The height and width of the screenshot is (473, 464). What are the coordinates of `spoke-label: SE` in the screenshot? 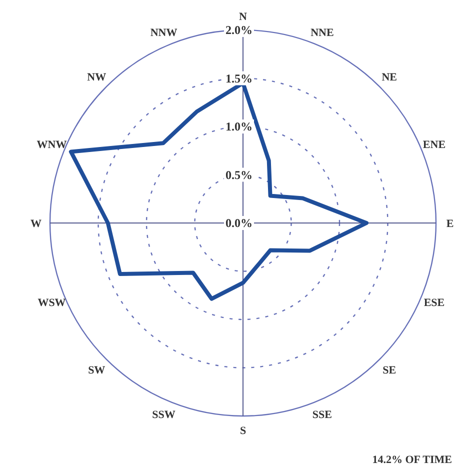 It's located at (389, 370).